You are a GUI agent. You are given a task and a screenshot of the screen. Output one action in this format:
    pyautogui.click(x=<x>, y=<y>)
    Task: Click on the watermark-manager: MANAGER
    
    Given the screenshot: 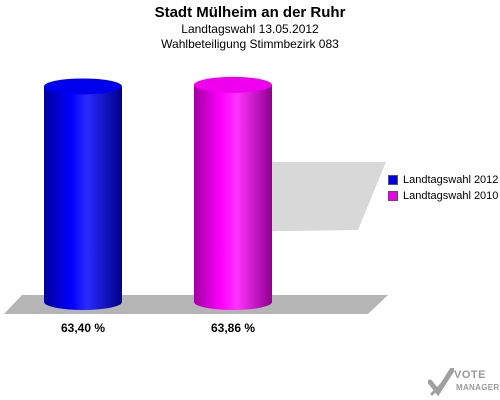 What is the action you would take?
    pyautogui.click(x=478, y=387)
    